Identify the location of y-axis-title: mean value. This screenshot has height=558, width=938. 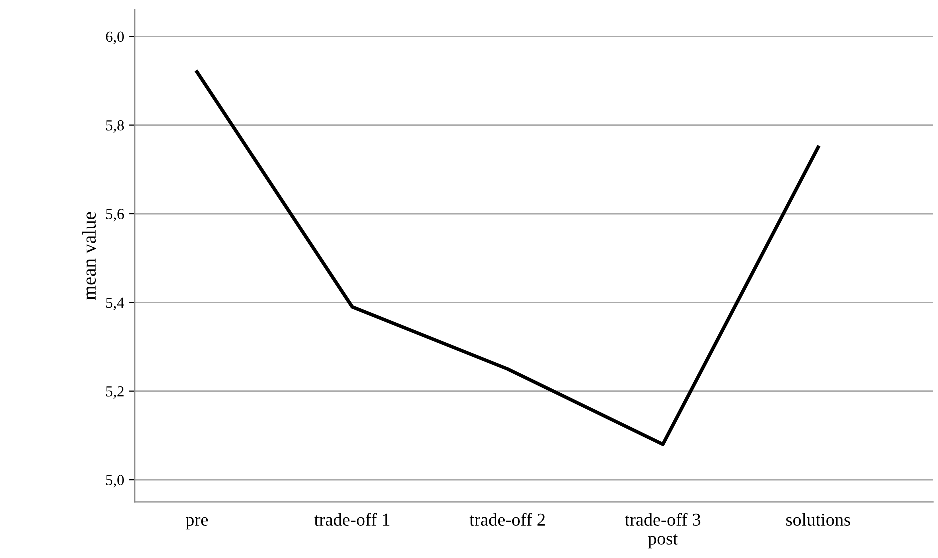
(89, 256).